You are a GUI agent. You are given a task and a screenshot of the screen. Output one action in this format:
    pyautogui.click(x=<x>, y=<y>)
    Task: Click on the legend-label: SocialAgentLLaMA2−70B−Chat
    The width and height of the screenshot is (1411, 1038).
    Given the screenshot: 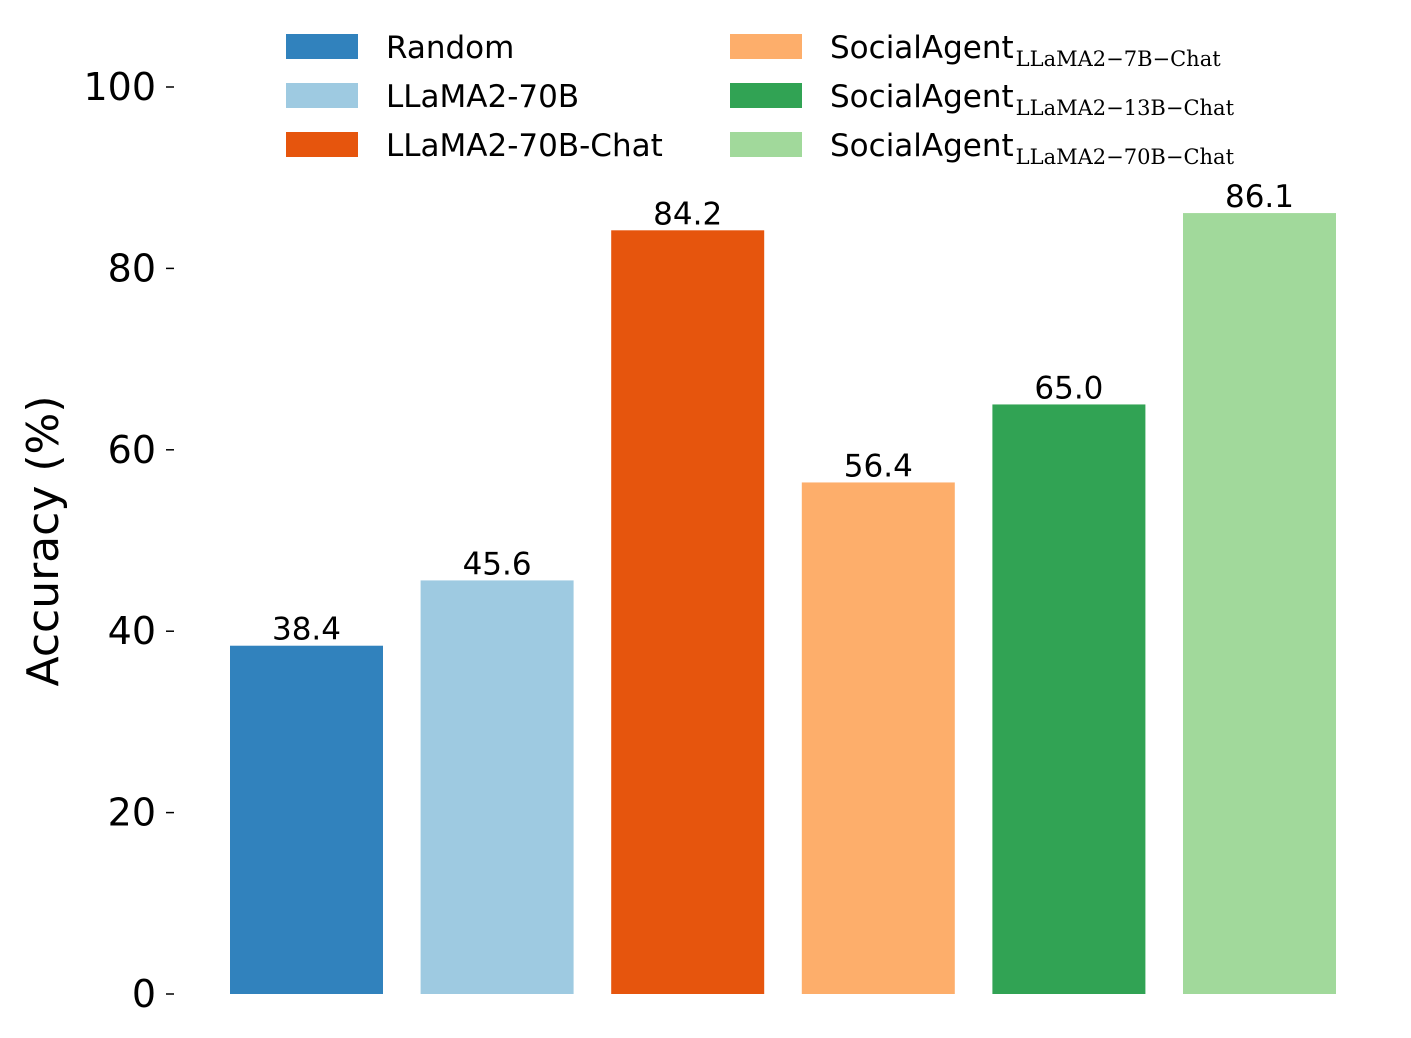 What is the action you would take?
    pyautogui.click(x=1032, y=148)
    